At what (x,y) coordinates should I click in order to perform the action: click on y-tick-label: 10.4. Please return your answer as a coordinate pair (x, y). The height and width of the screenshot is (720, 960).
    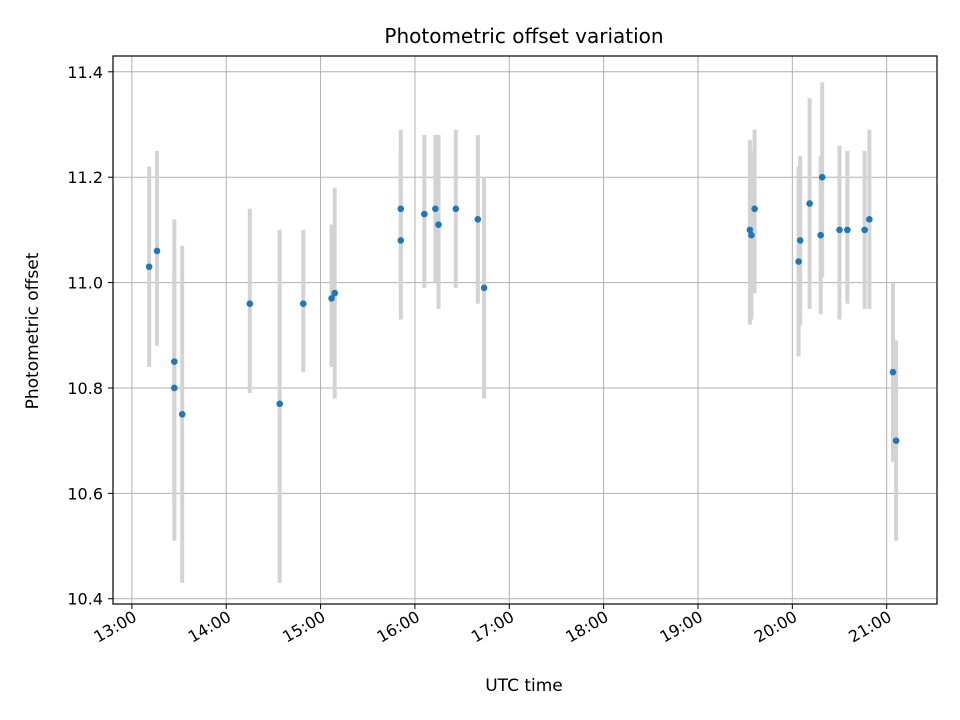
    Looking at the image, I should click on (85, 599).